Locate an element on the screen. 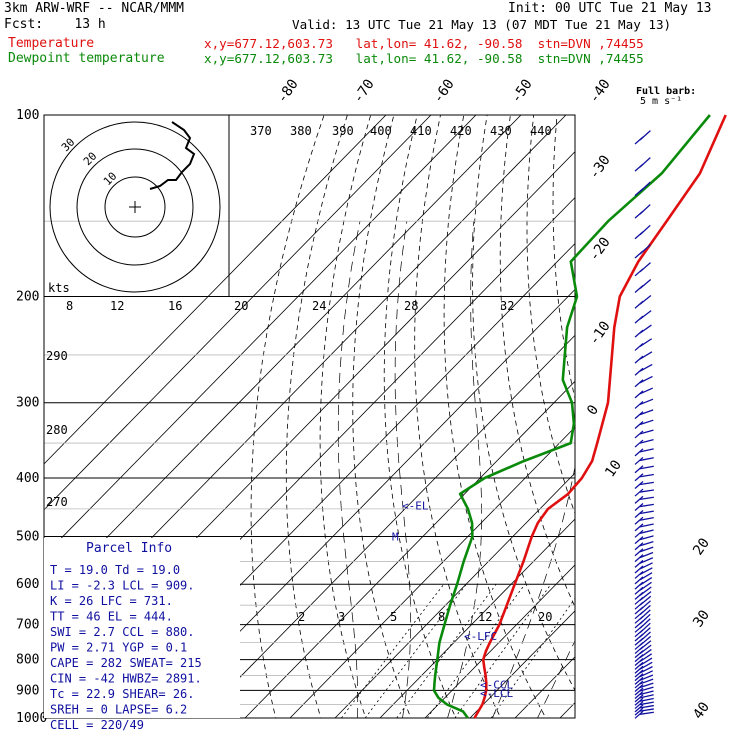 The height and width of the screenshot is (740, 740). parcel-level-label: <-LFC is located at coordinates (480, 636).